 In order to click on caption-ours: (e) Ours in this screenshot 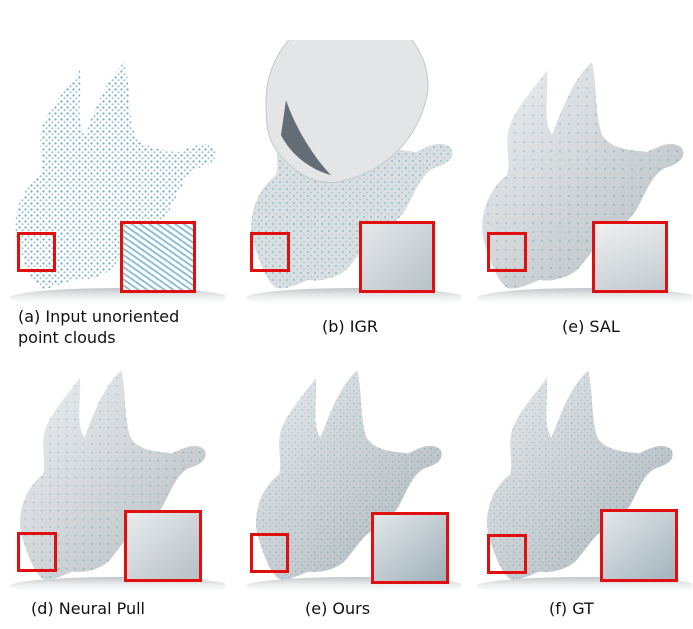, I will do `click(338, 608)`.